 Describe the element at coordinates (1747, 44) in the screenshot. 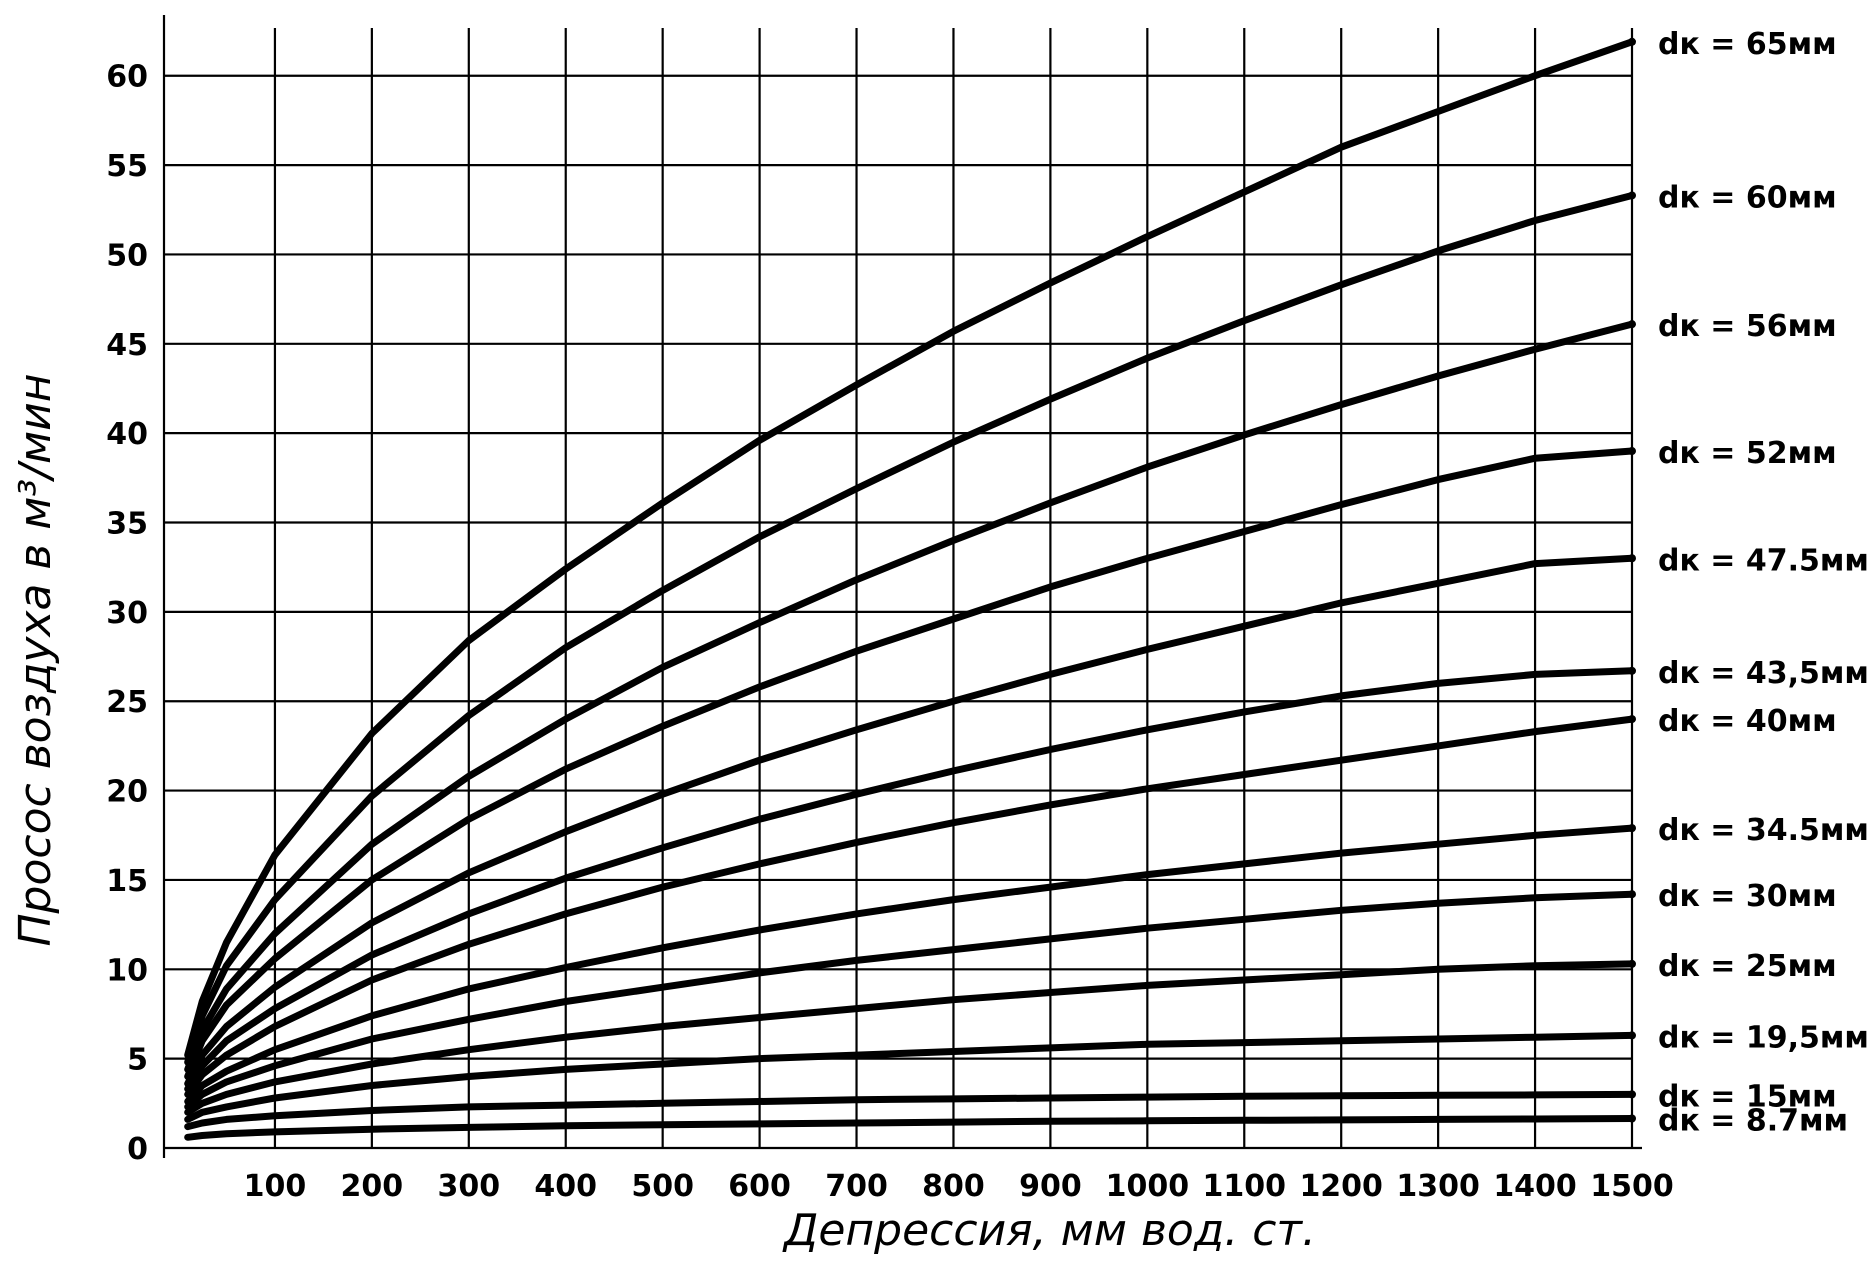

I see `series-label: dк = 65мм` at that location.